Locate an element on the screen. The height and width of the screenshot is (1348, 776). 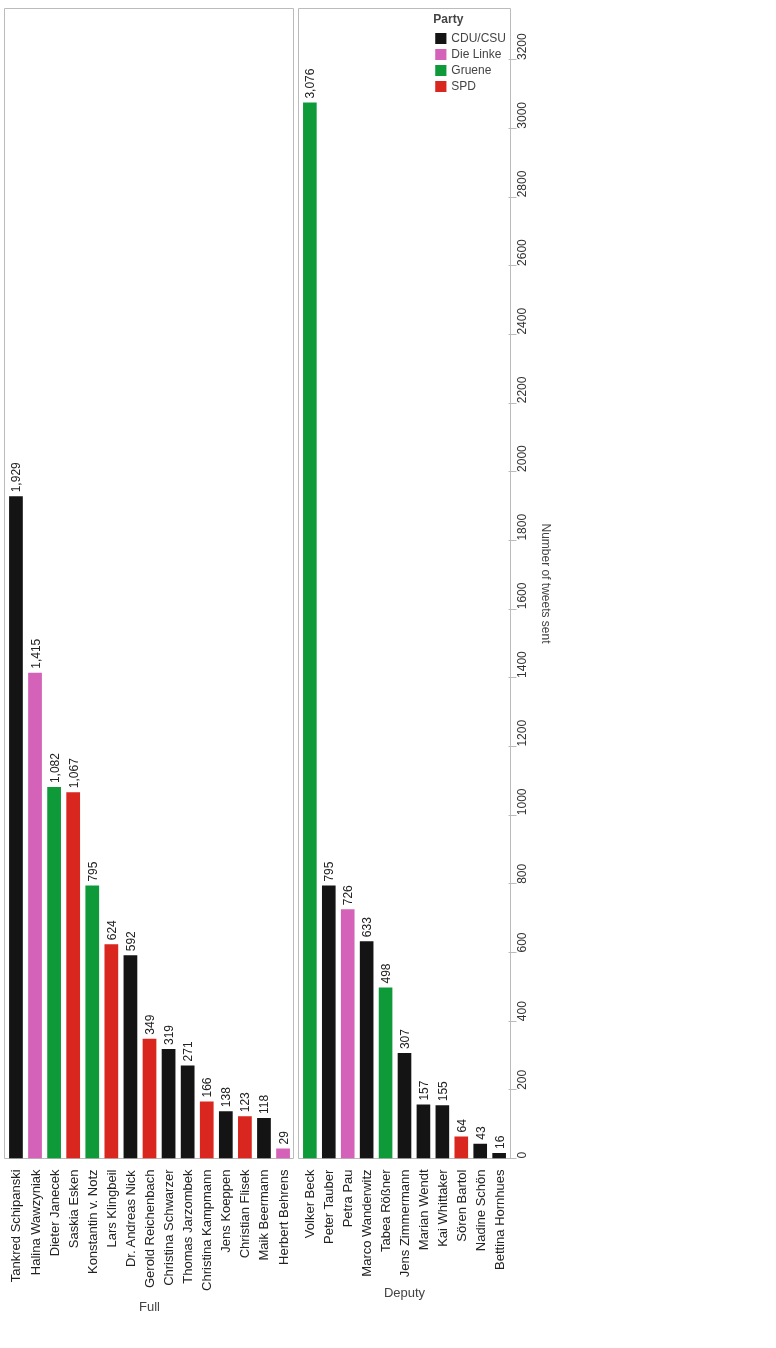
y-tick-label: 200 is located at coordinates (522, 1079).